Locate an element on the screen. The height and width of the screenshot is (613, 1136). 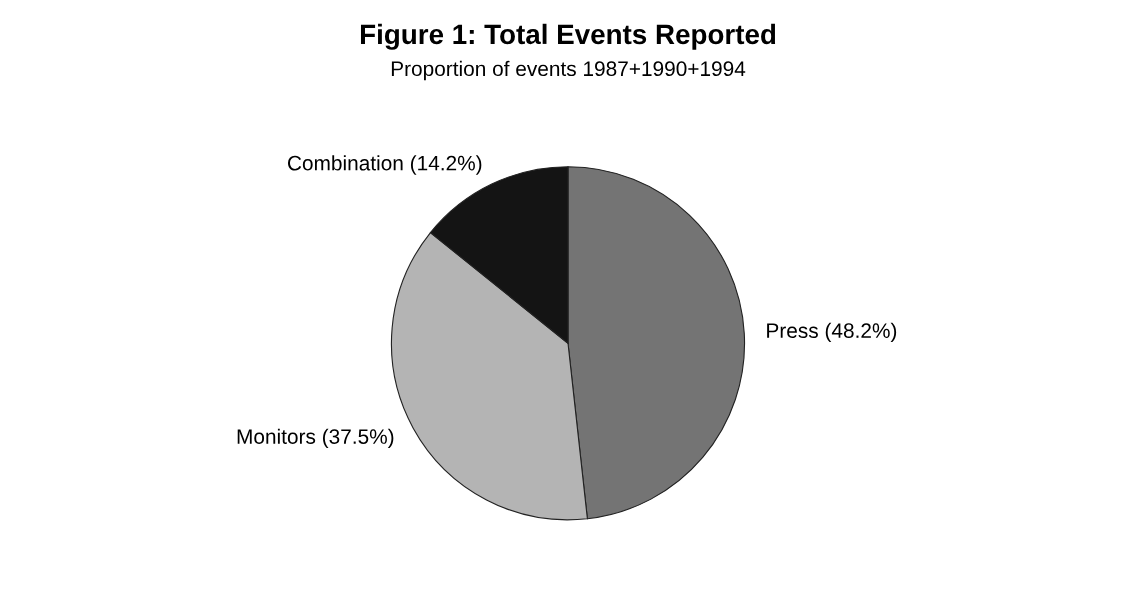
chart-subtitle: Proportion of events 1987+1990+1994 is located at coordinates (568, 70).